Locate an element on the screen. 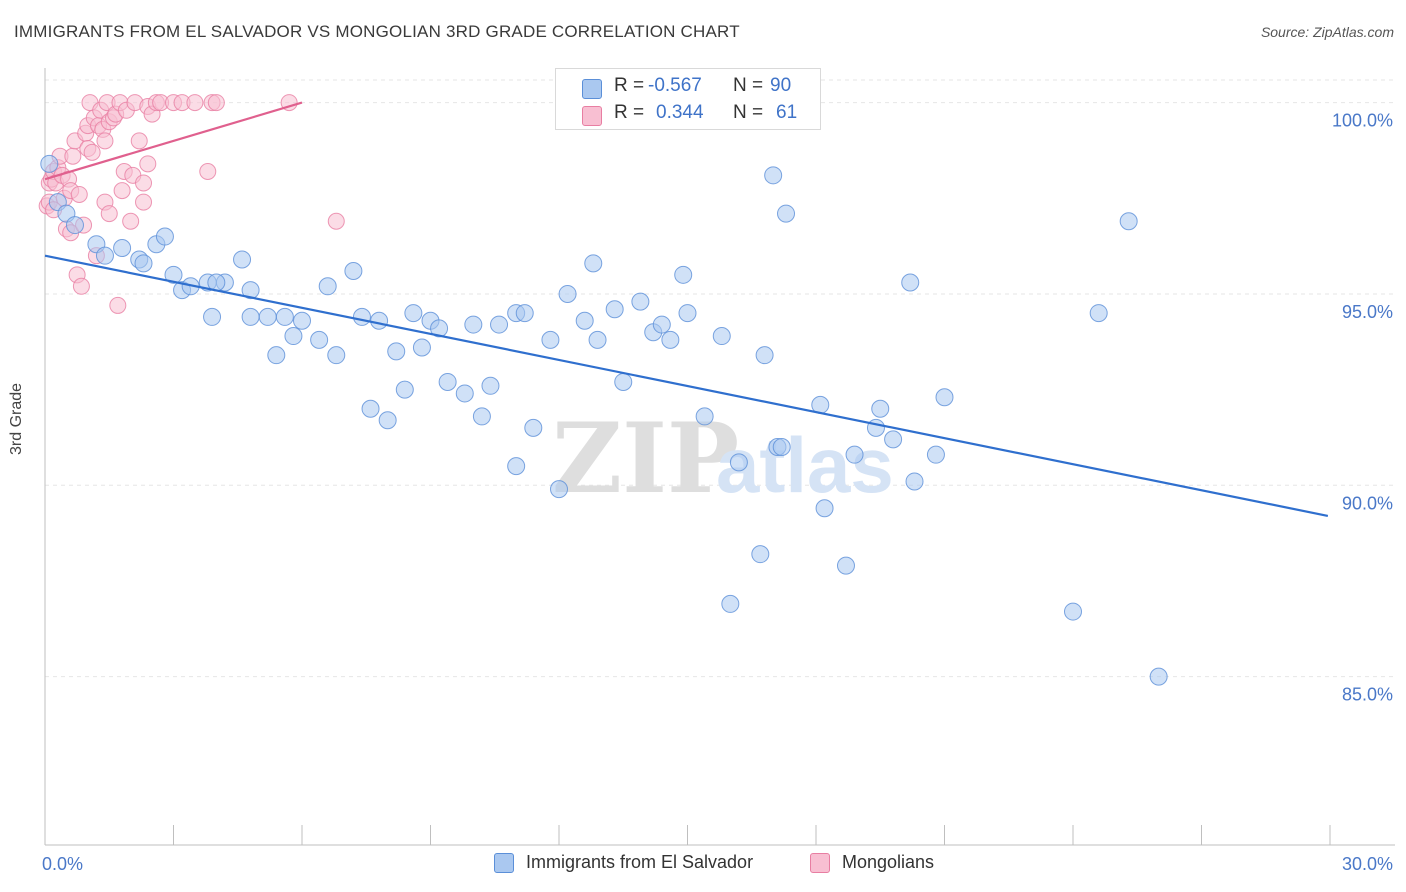 The width and height of the screenshot is (1406, 892). legend-swatch-pink is located at coordinates (820, 862).